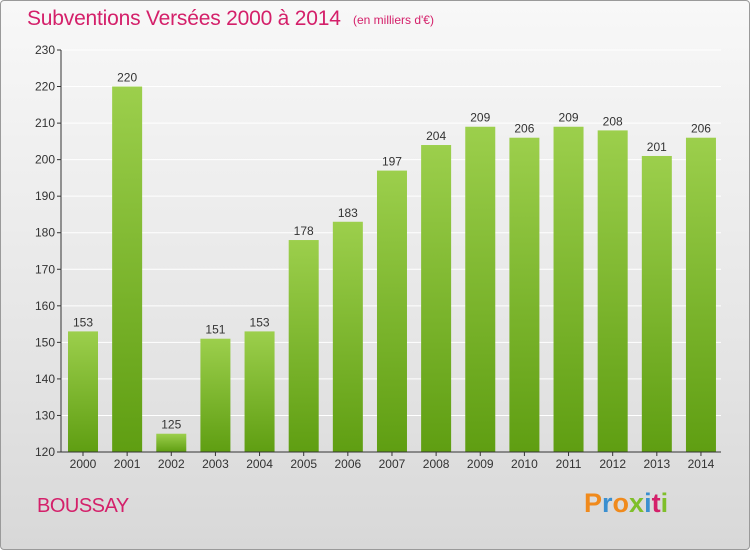  What do you see at coordinates (568, 289) in the screenshot?
I see `bar-2011` at bounding box center [568, 289].